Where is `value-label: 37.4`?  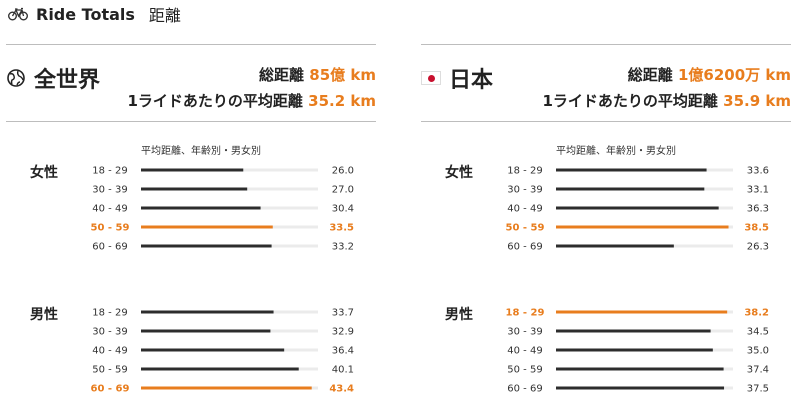 value-label: 37.4 is located at coordinates (758, 370).